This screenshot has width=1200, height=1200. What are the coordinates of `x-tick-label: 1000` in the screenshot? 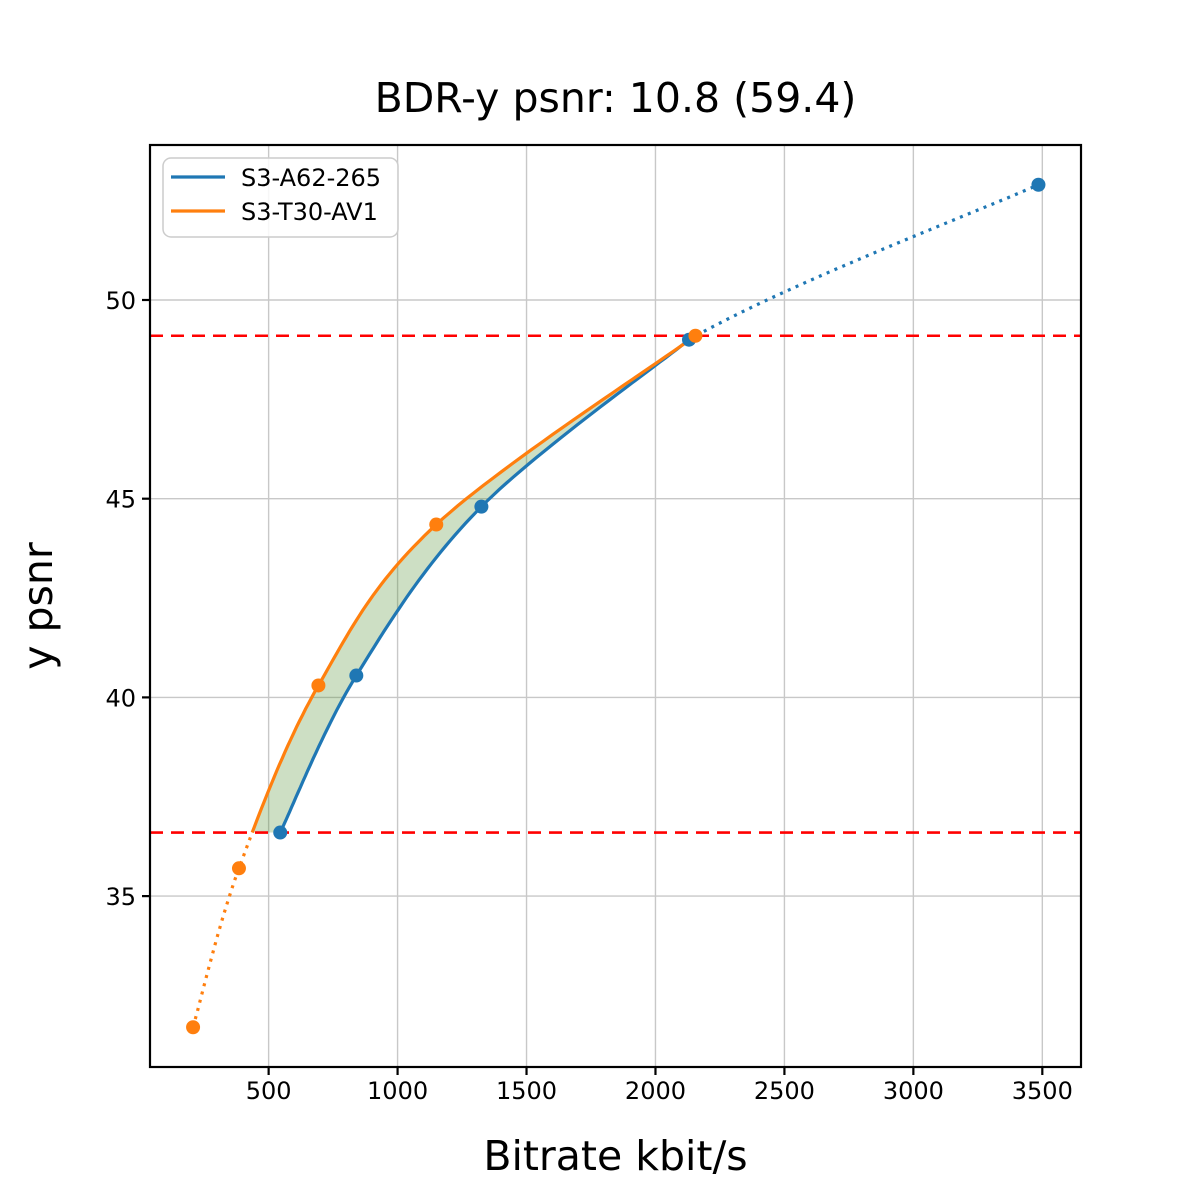 It's located at (397, 1091).